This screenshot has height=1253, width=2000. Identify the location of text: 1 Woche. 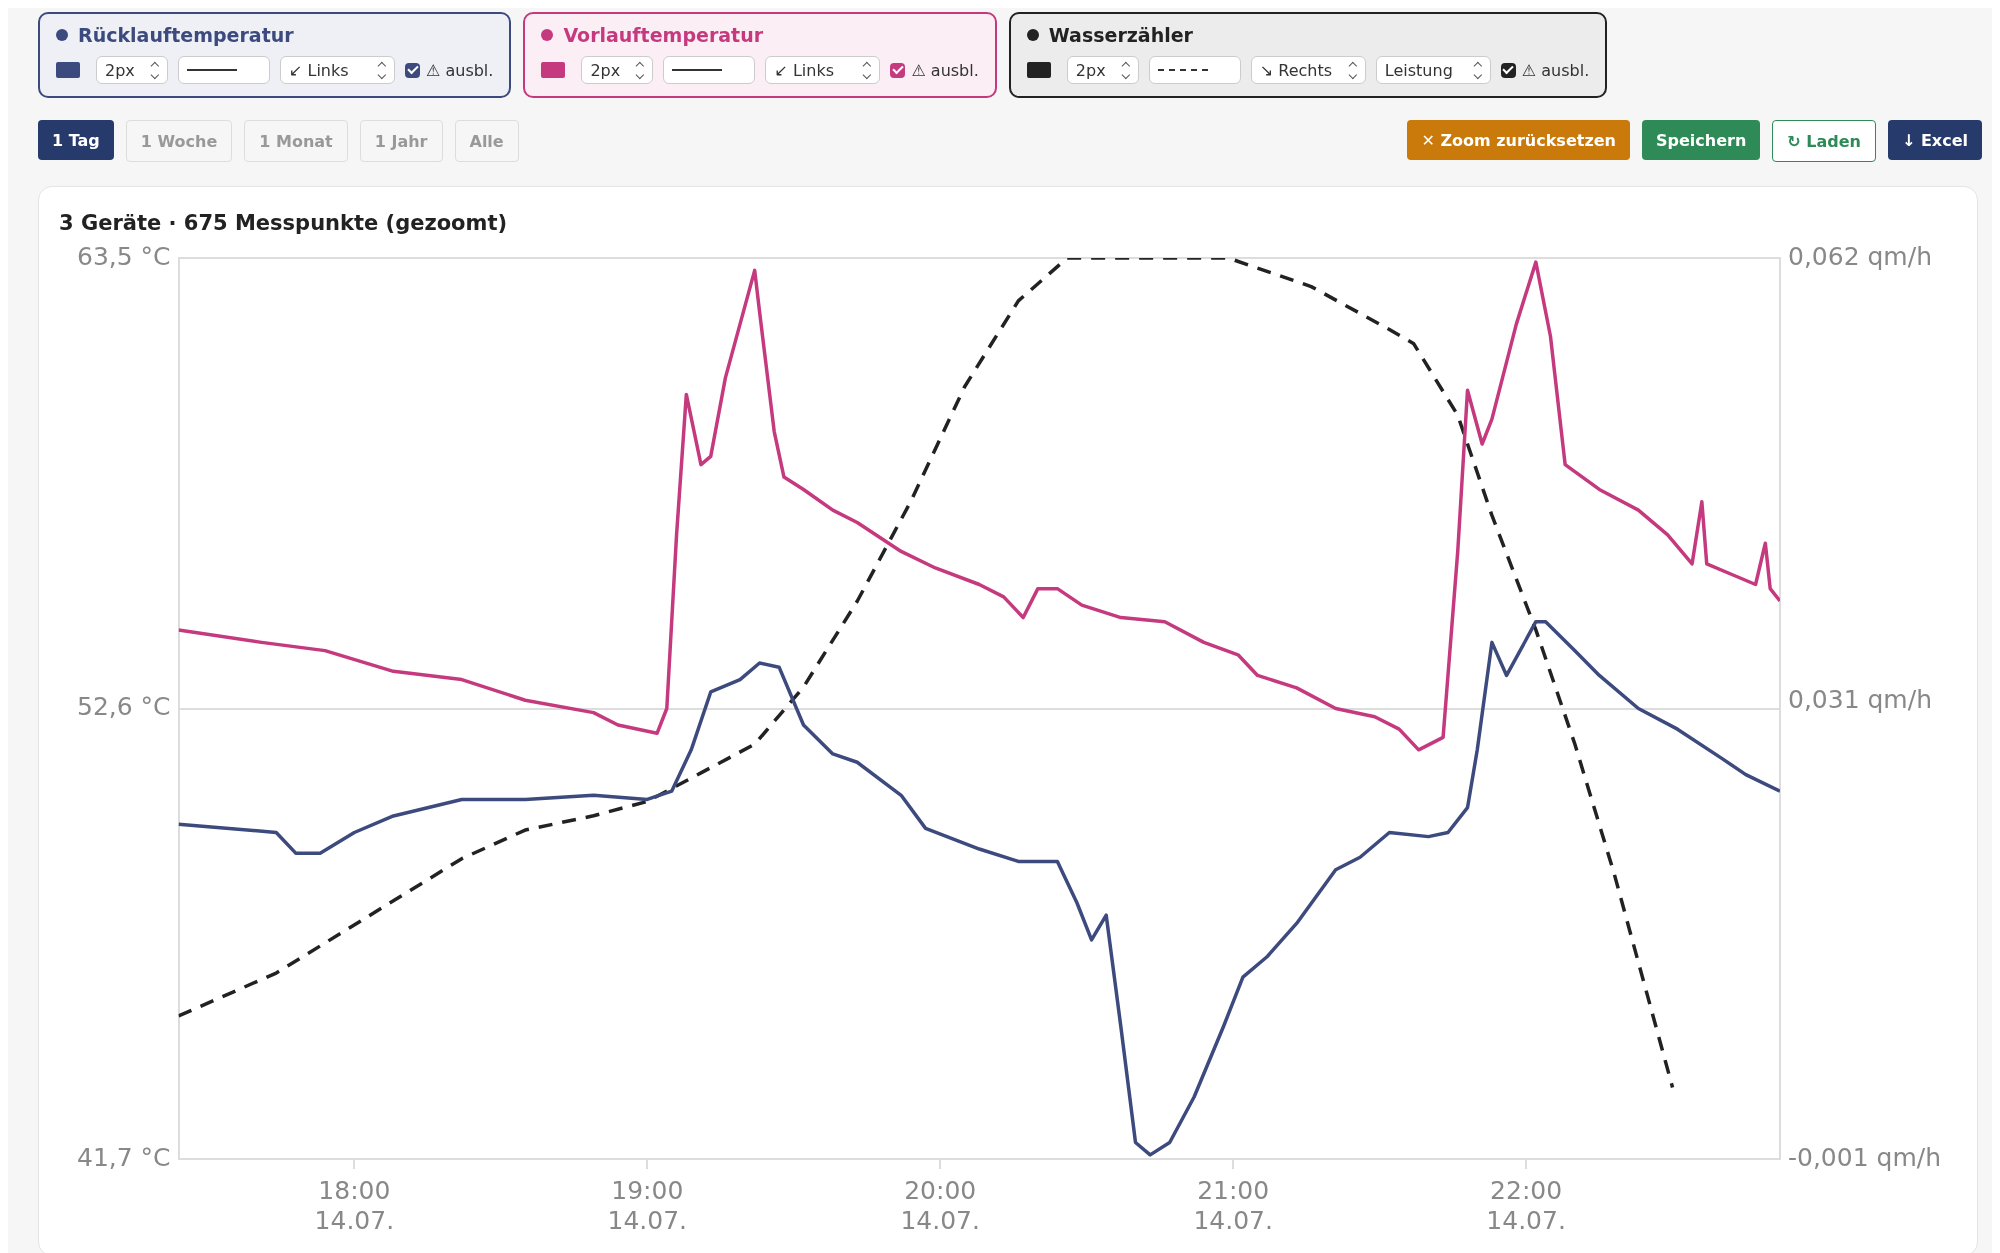
(179, 141).